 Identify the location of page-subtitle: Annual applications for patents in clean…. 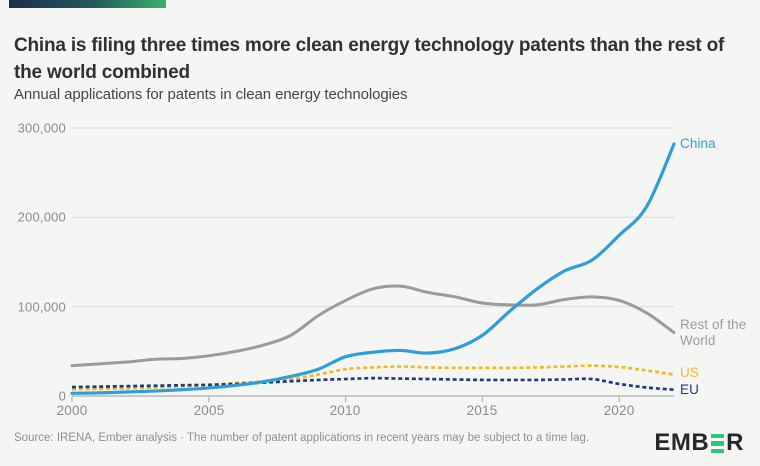
(211, 94).